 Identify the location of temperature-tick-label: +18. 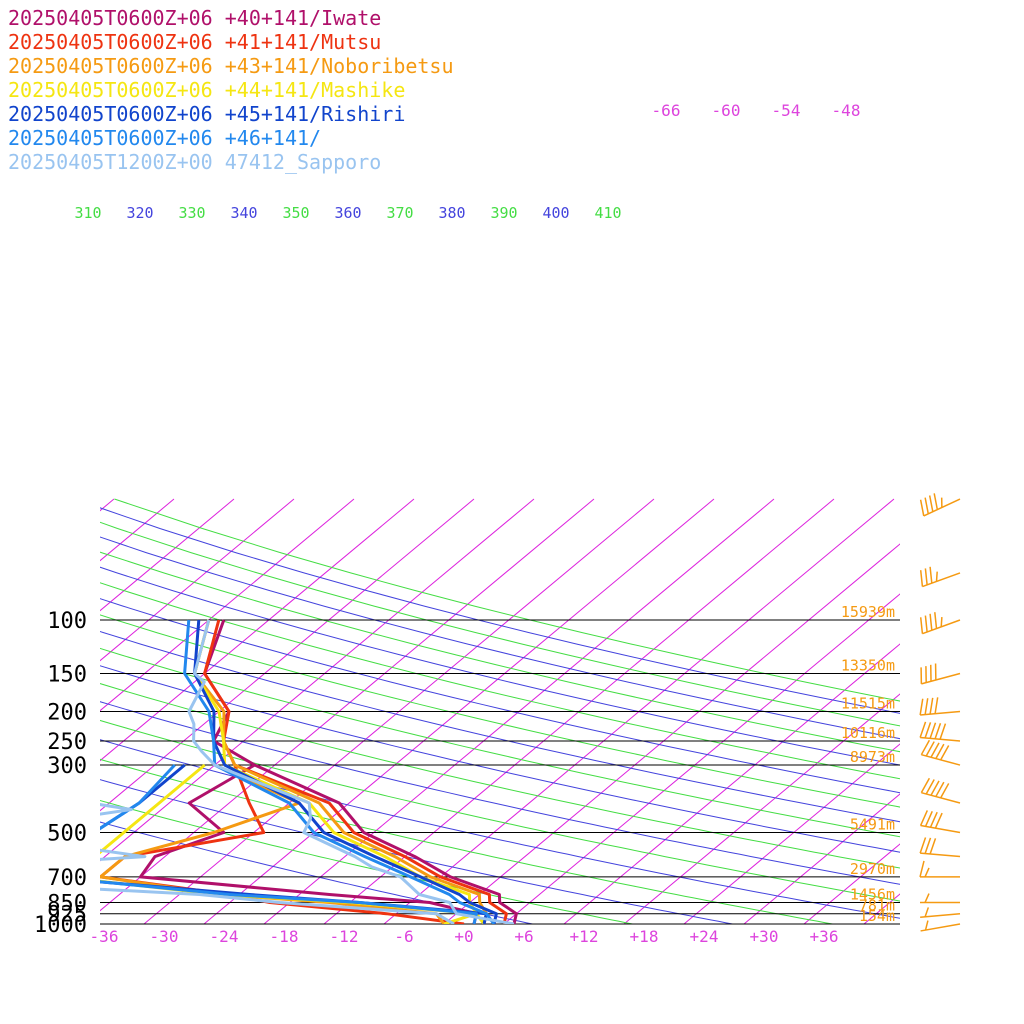
(644, 936).